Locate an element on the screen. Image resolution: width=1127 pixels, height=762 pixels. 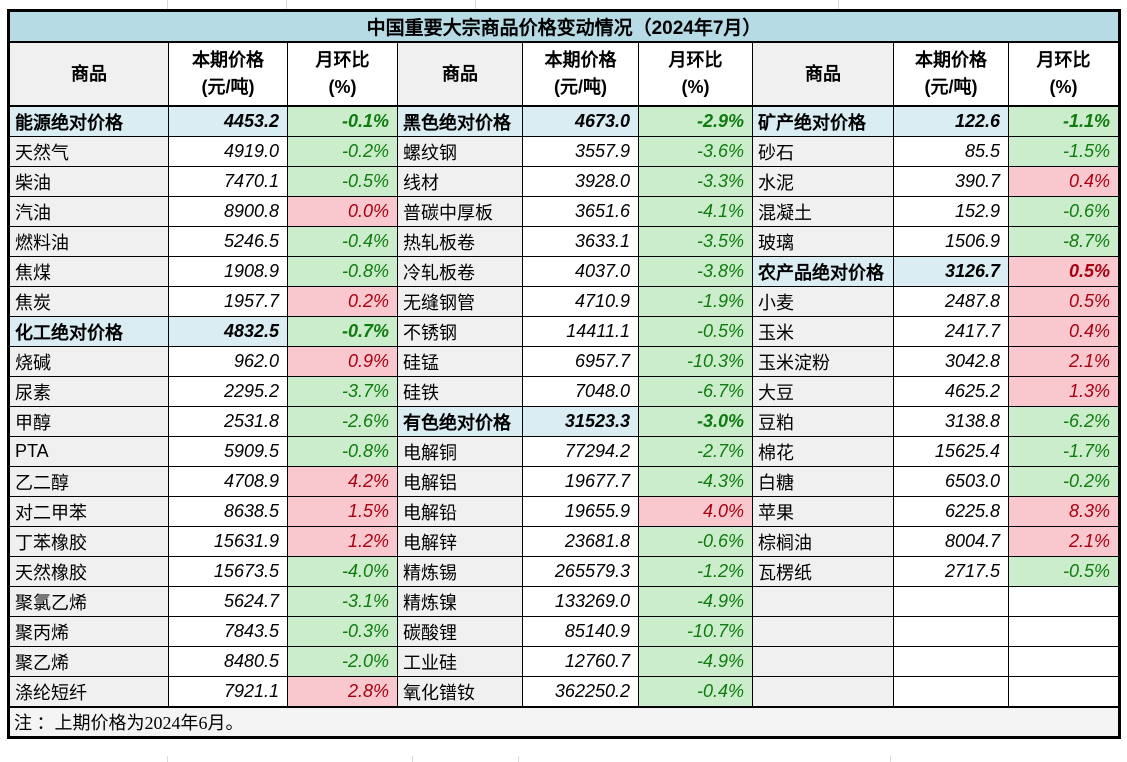
col-header-commodity: 商品 is located at coordinates (823, 74).